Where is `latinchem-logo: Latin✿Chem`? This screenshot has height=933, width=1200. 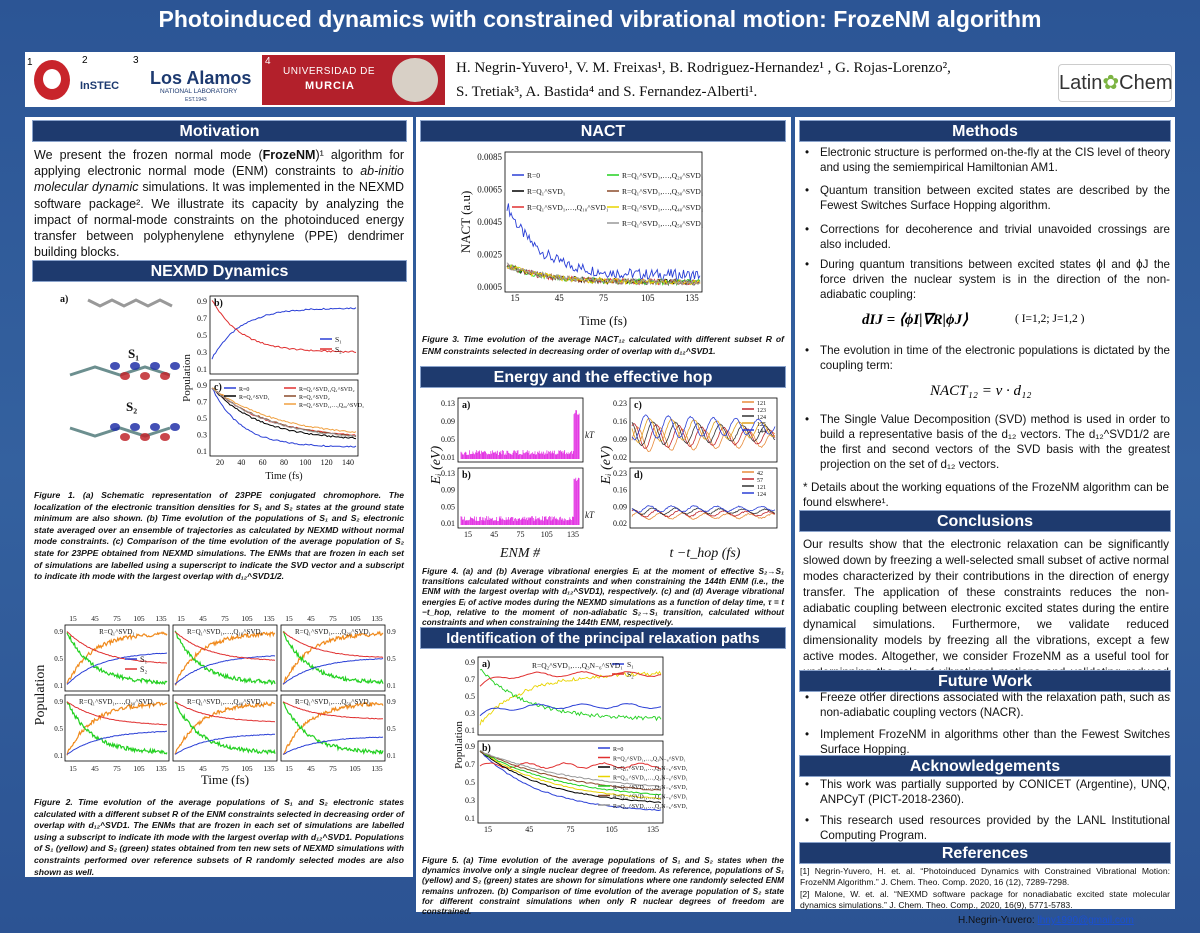 latinchem-logo: Latin✿Chem is located at coordinates (1115, 83).